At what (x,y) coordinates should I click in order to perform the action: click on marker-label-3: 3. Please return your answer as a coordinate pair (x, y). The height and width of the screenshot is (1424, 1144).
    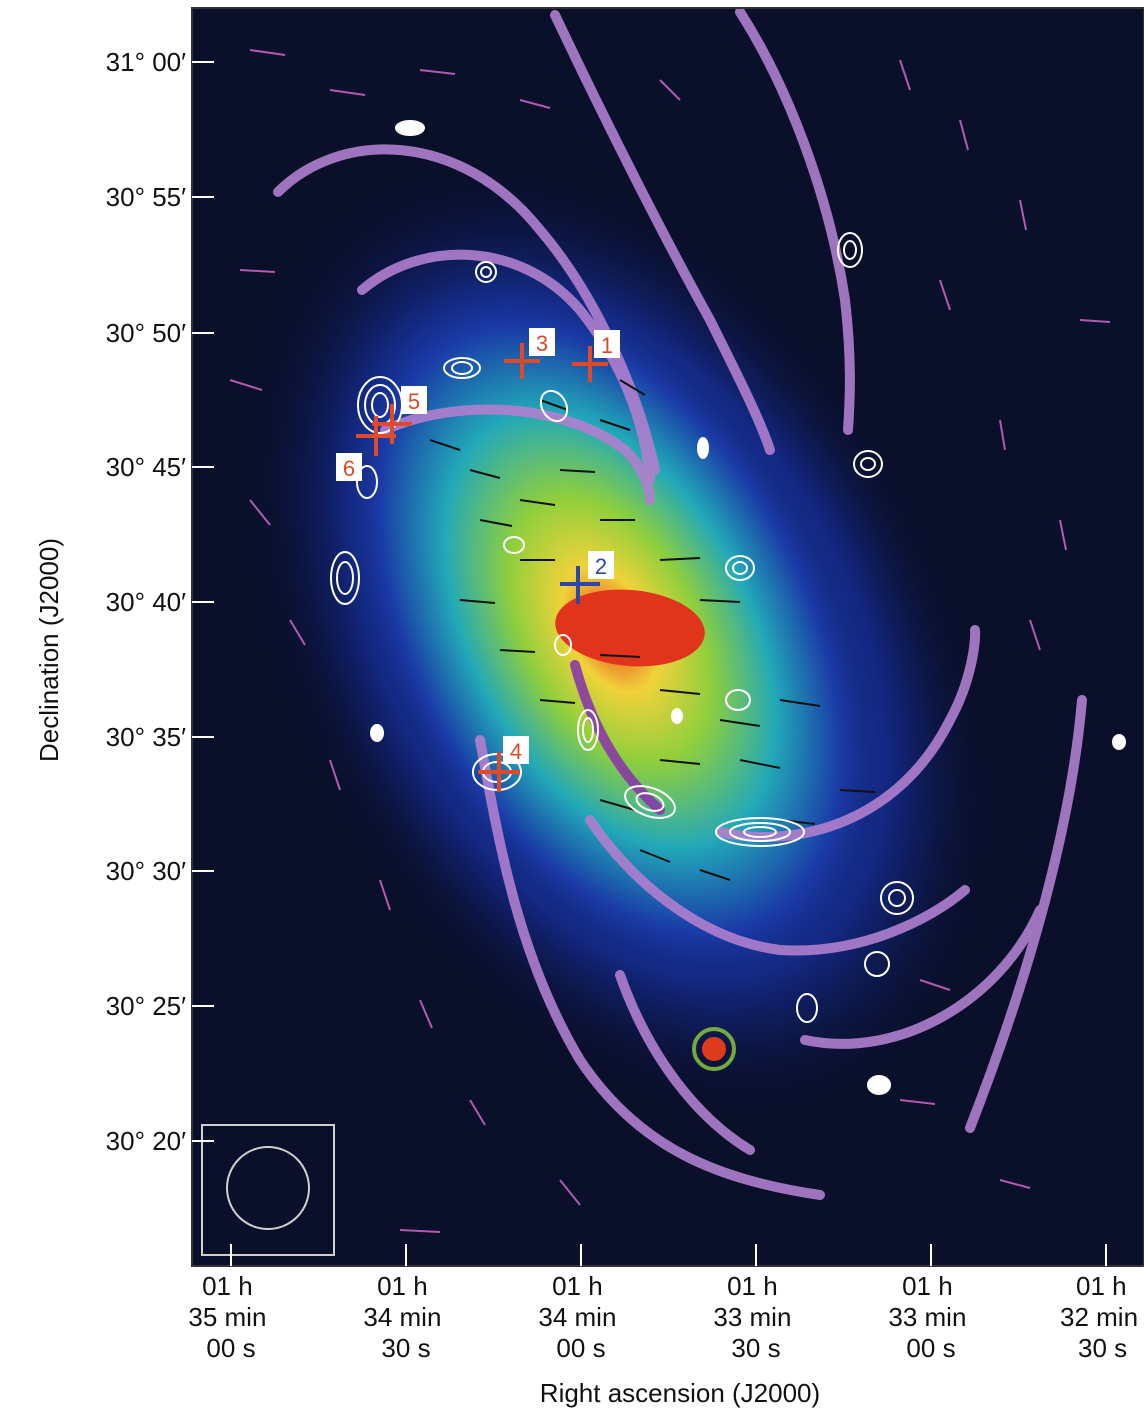
    Looking at the image, I should click on (542, 343).